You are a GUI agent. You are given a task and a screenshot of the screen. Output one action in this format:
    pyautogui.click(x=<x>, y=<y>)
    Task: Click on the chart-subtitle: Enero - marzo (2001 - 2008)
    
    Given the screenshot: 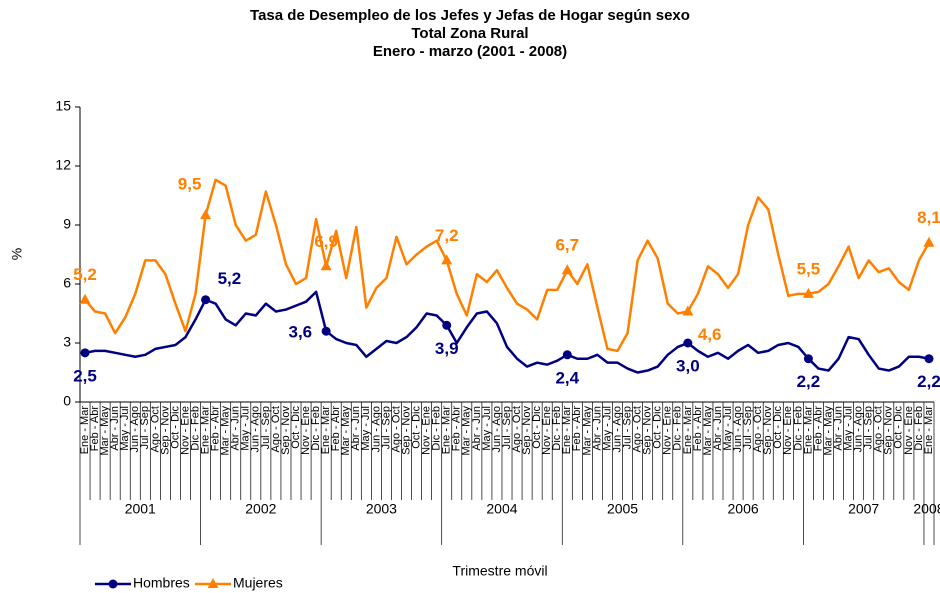 What is the action you would take?
    pyautogui.click(x=470, y=51)
    